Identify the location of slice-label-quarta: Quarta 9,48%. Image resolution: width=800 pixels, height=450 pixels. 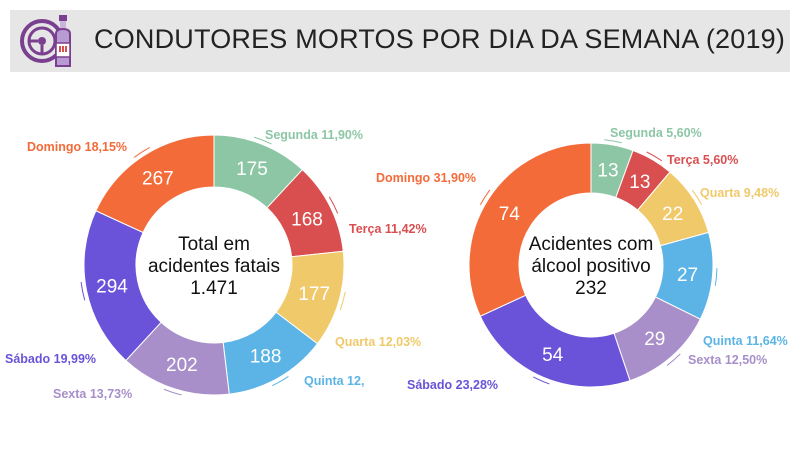
(739, 193).